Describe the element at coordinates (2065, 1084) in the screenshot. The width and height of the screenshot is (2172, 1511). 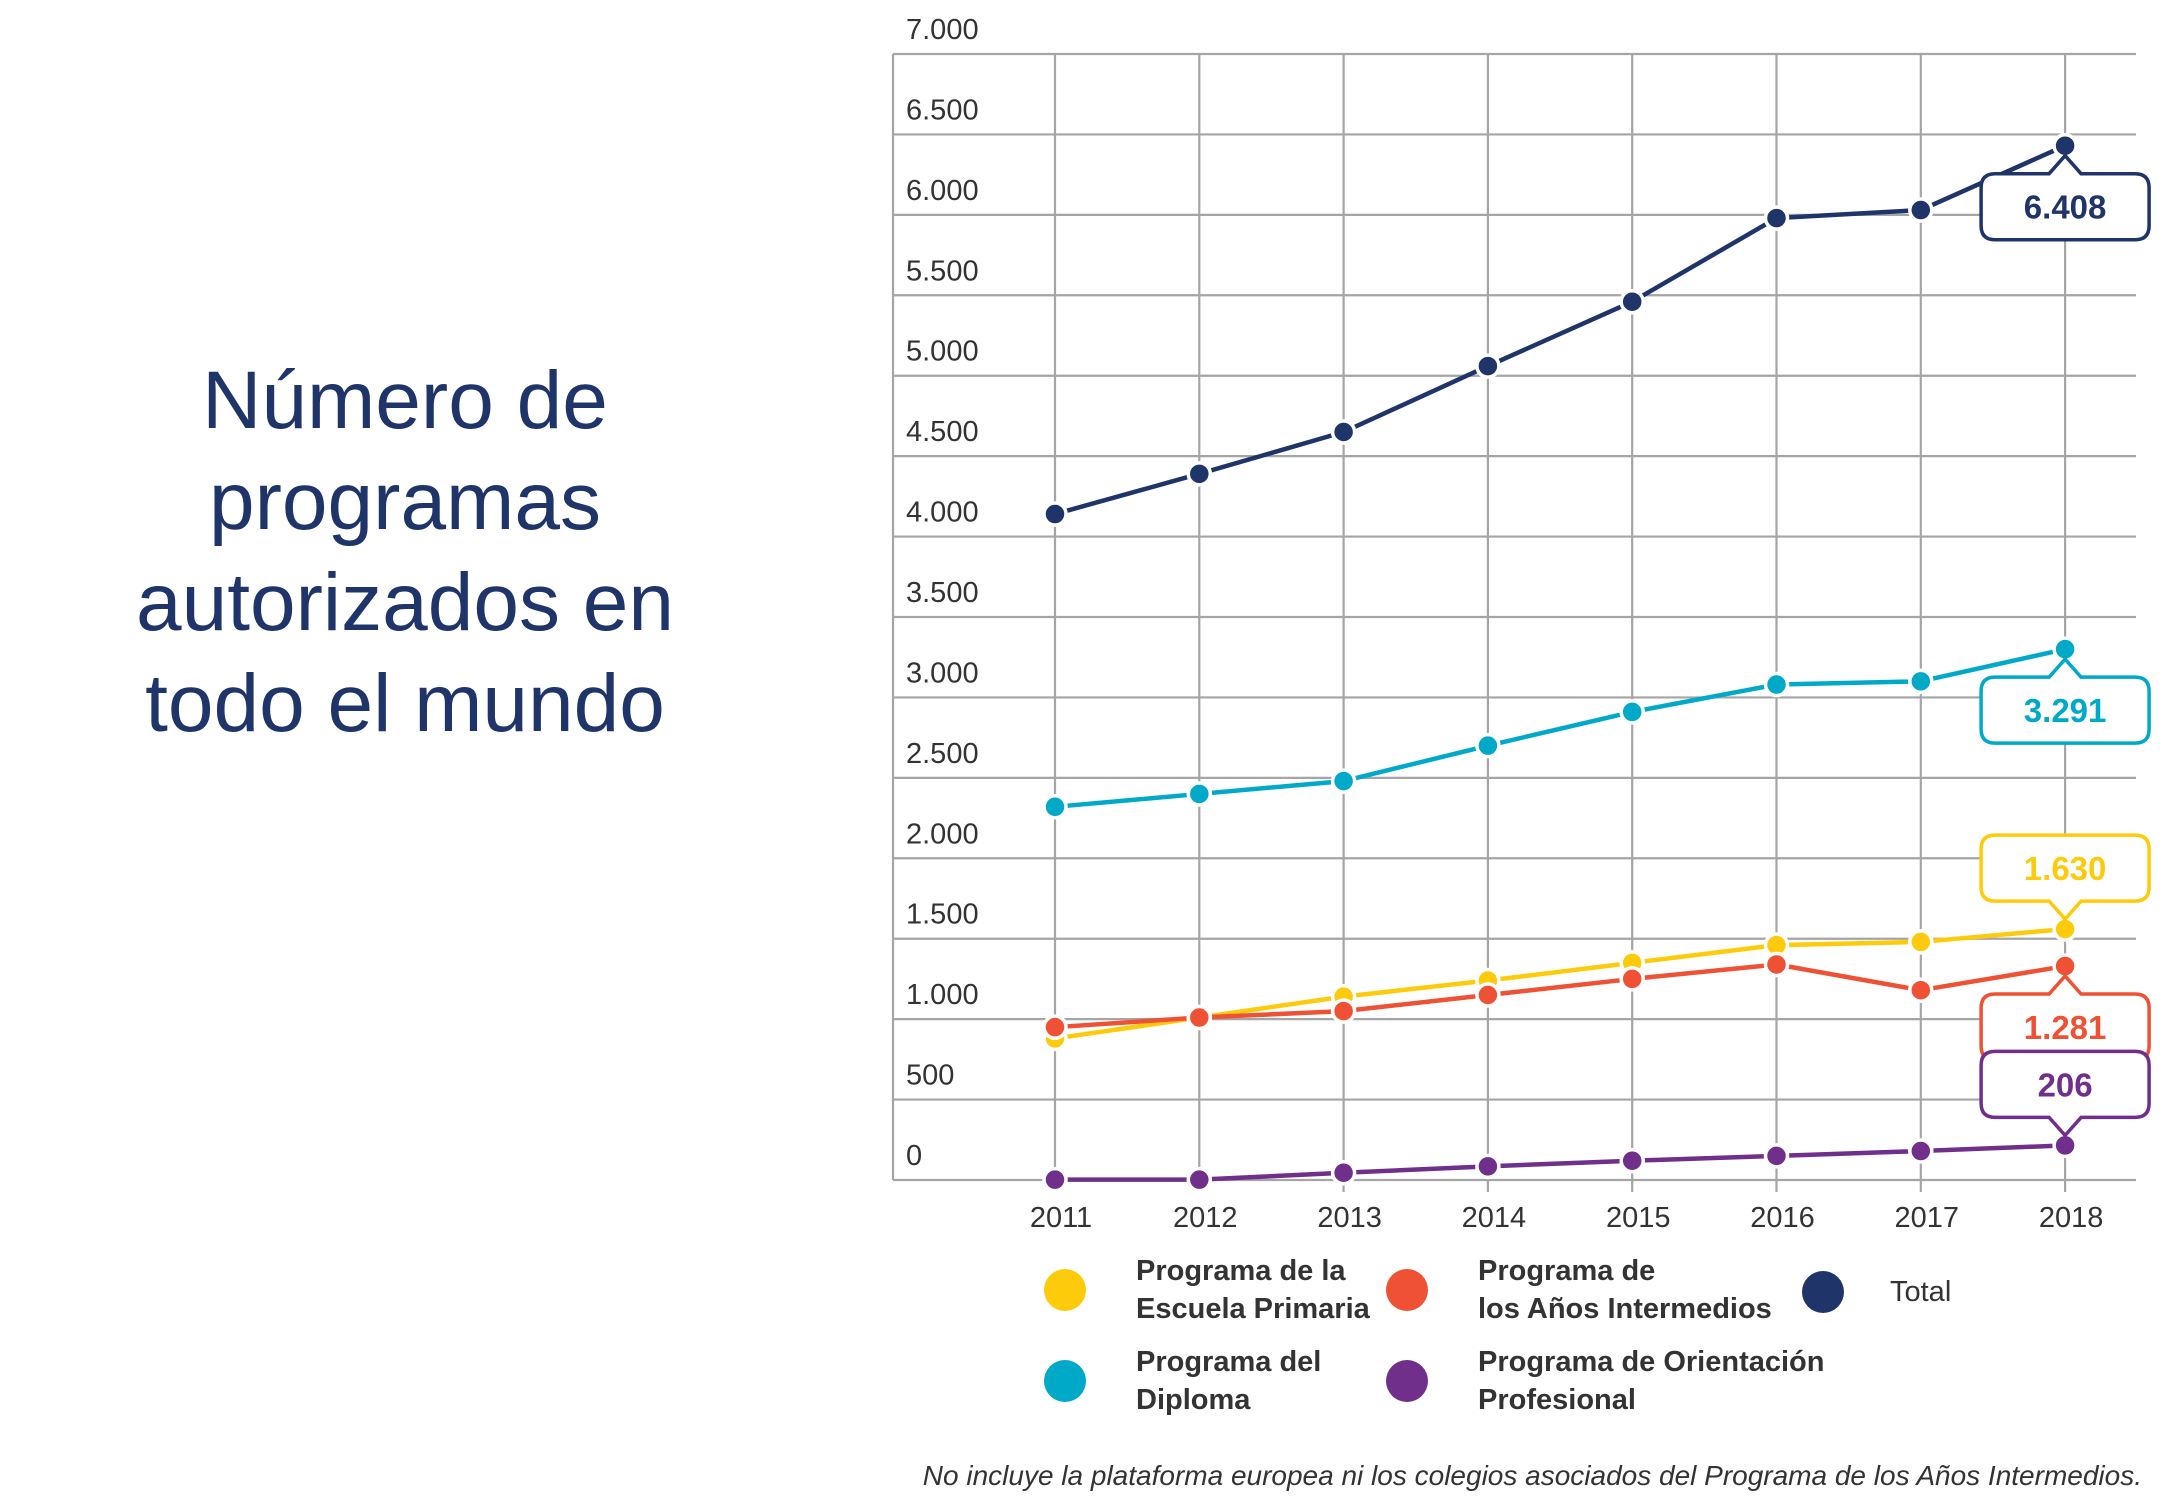
I see `value-callout-label: 206` at that location.